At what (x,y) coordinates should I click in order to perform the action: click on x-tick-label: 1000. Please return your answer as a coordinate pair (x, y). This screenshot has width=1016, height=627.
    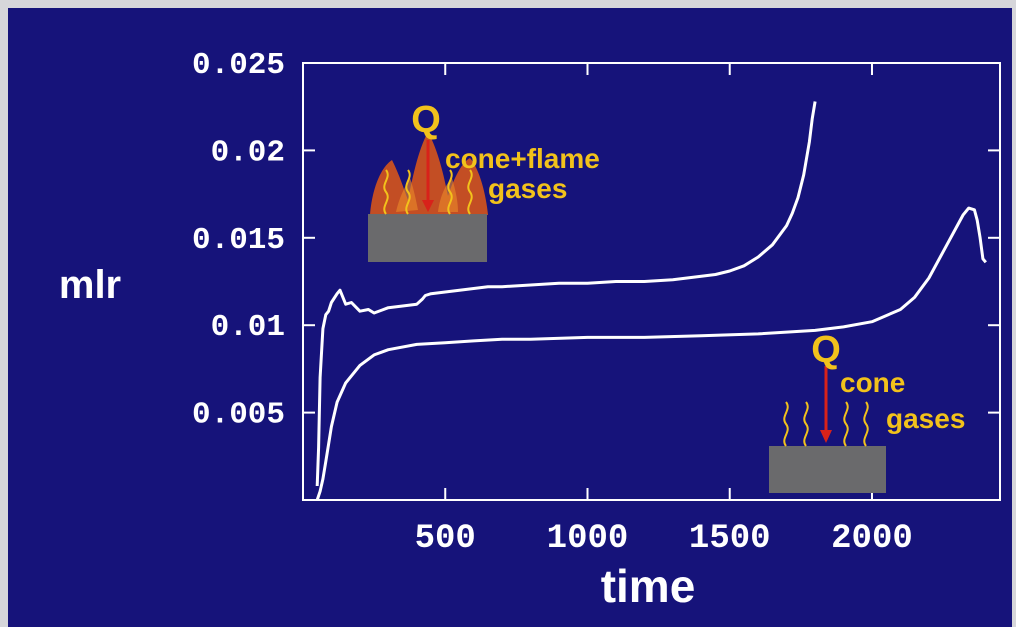
    Looking at the image, I should click on (588, 539).